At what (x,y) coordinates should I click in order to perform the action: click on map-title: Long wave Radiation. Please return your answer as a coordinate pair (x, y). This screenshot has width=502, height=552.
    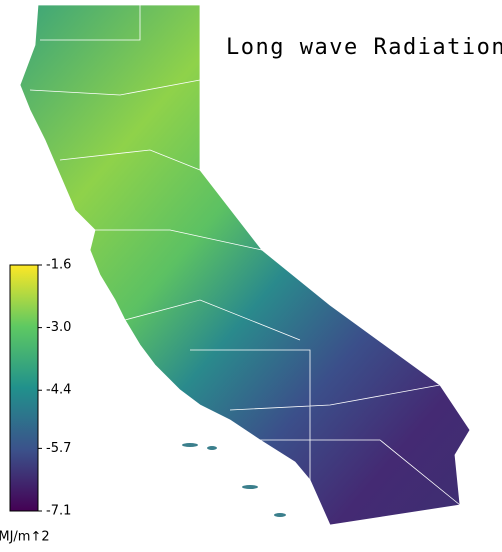
    Looking at the image, I should click on (364, 47).